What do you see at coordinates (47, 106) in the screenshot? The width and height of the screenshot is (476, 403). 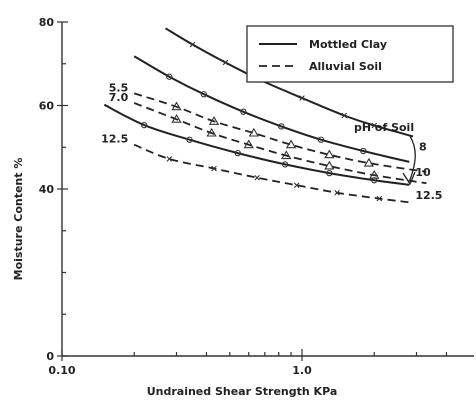 I see `y-tick-label: 60` at bounding box center [47, 106].